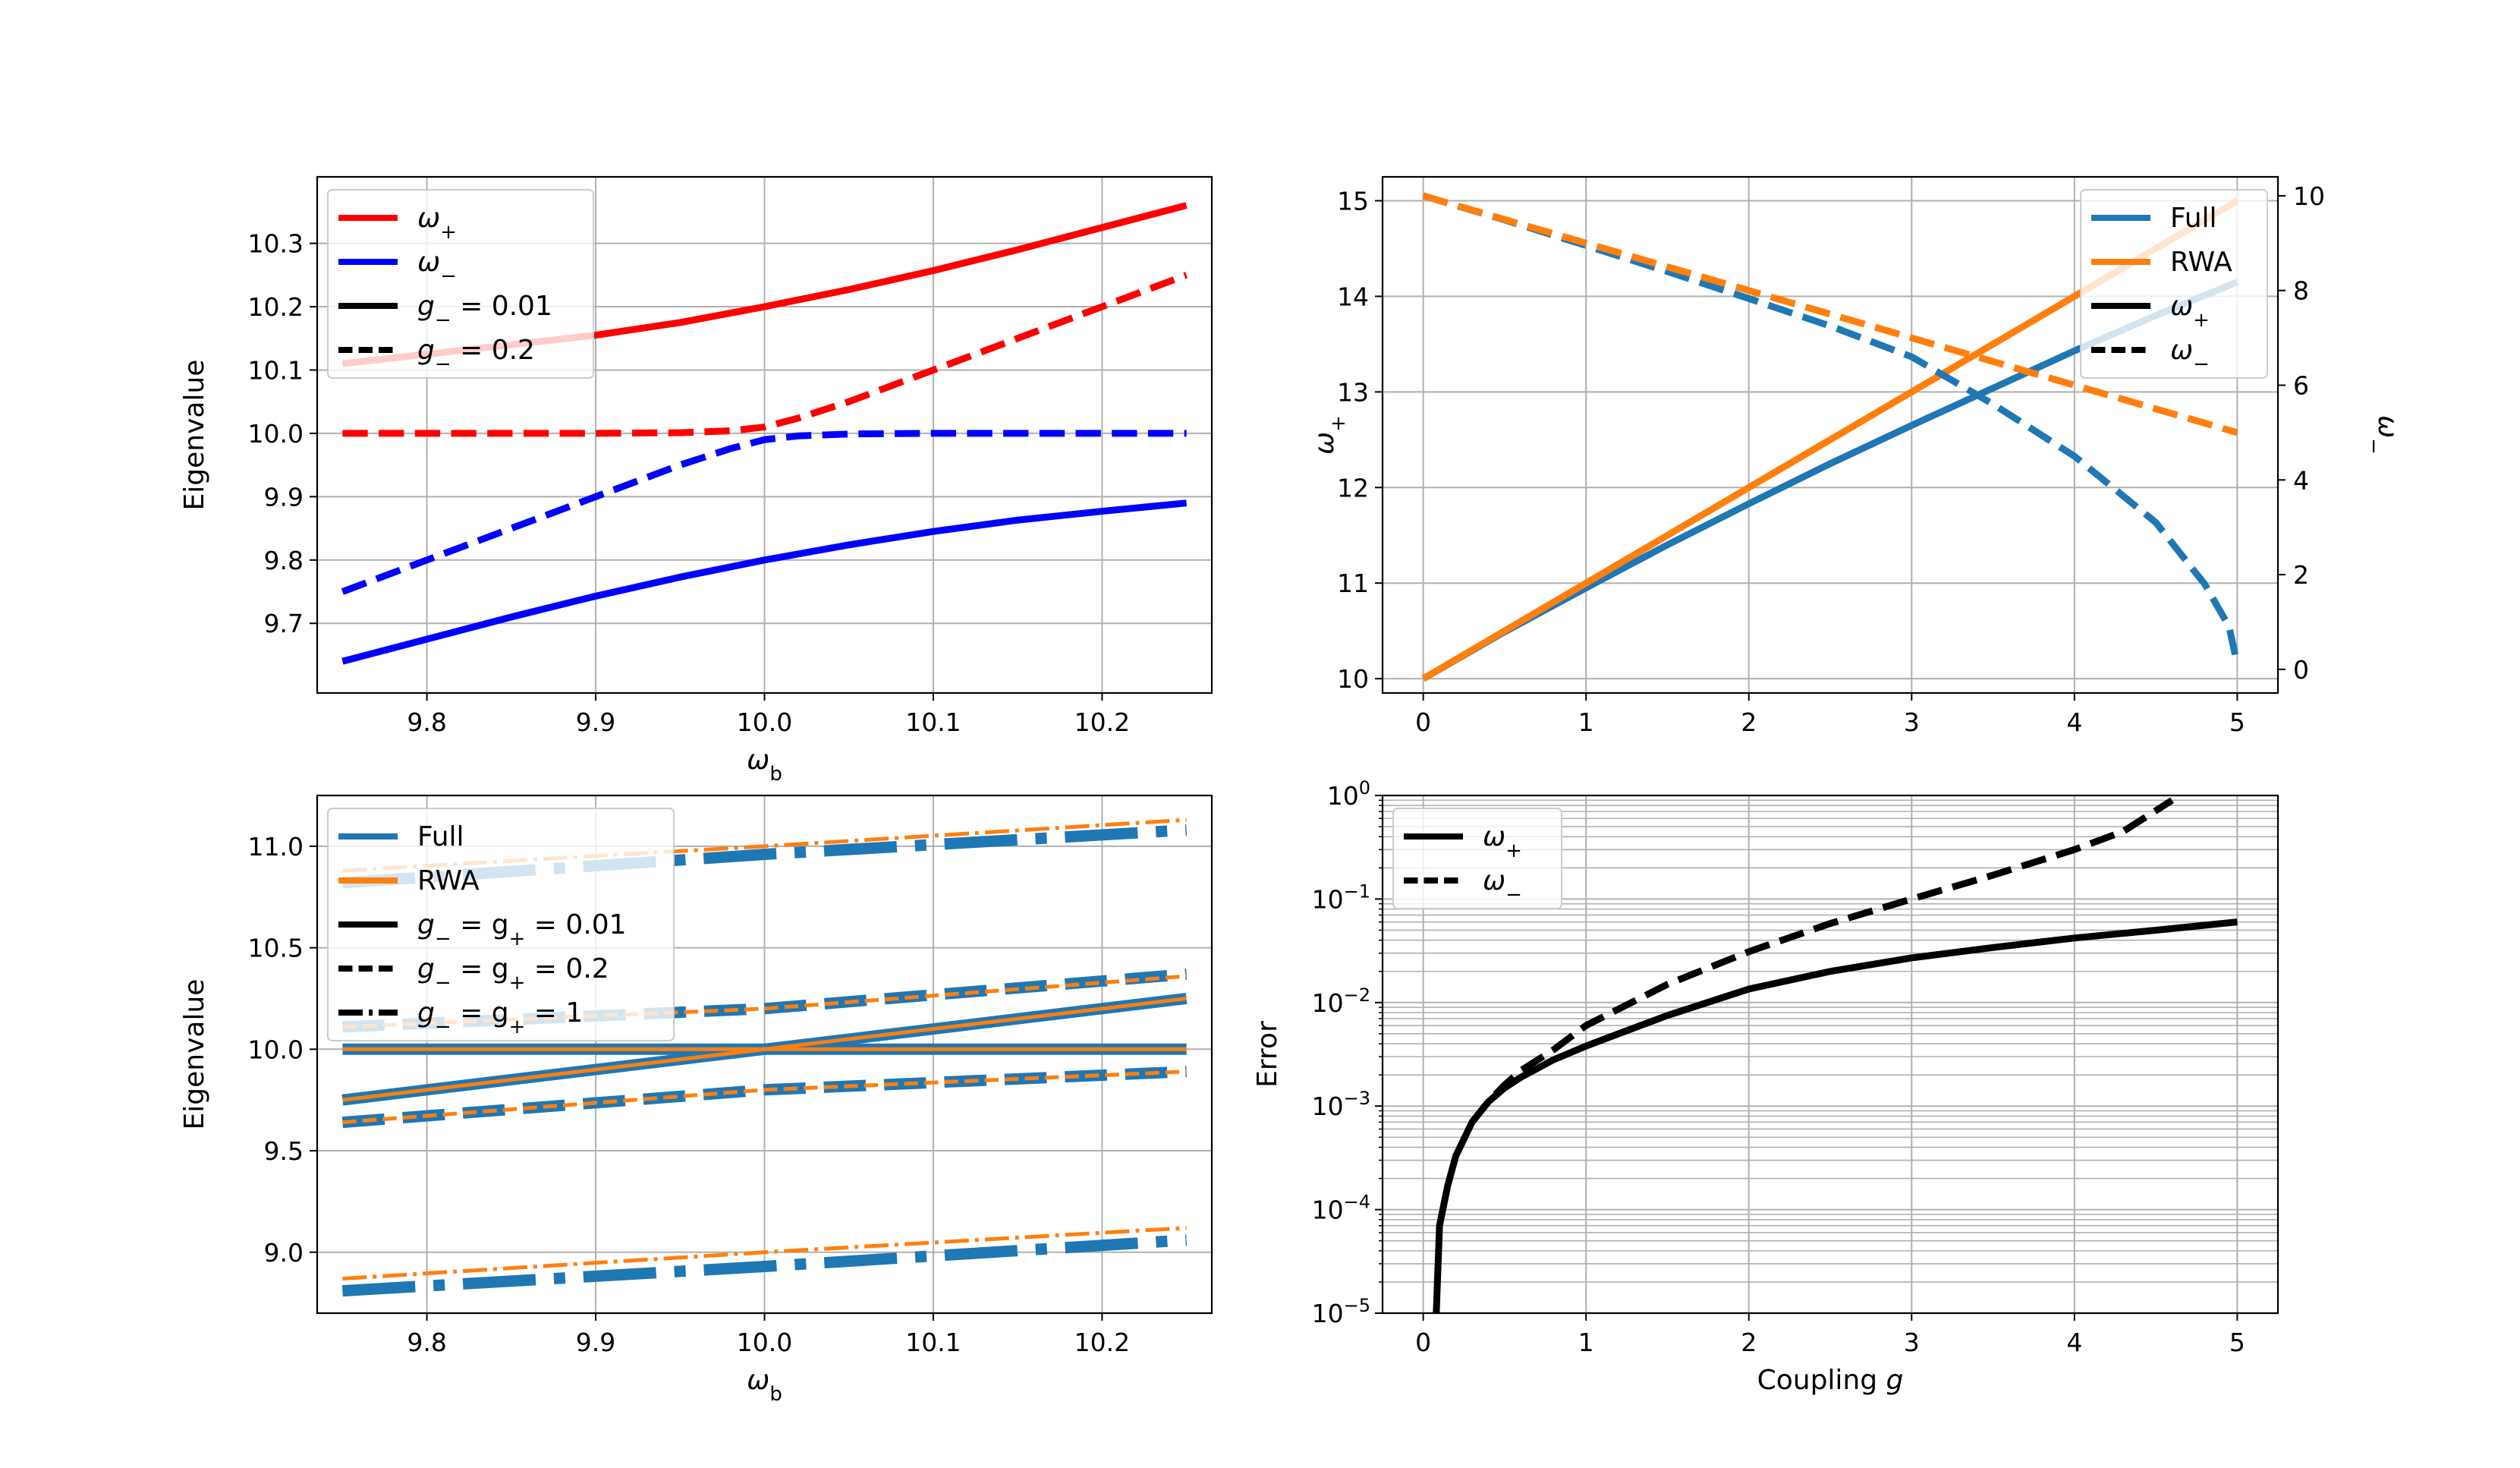 The height and width of the screenshot is (1468, 2520). I want to click on y-tick-label: 10⁻⁴, so click(1341, 1208).